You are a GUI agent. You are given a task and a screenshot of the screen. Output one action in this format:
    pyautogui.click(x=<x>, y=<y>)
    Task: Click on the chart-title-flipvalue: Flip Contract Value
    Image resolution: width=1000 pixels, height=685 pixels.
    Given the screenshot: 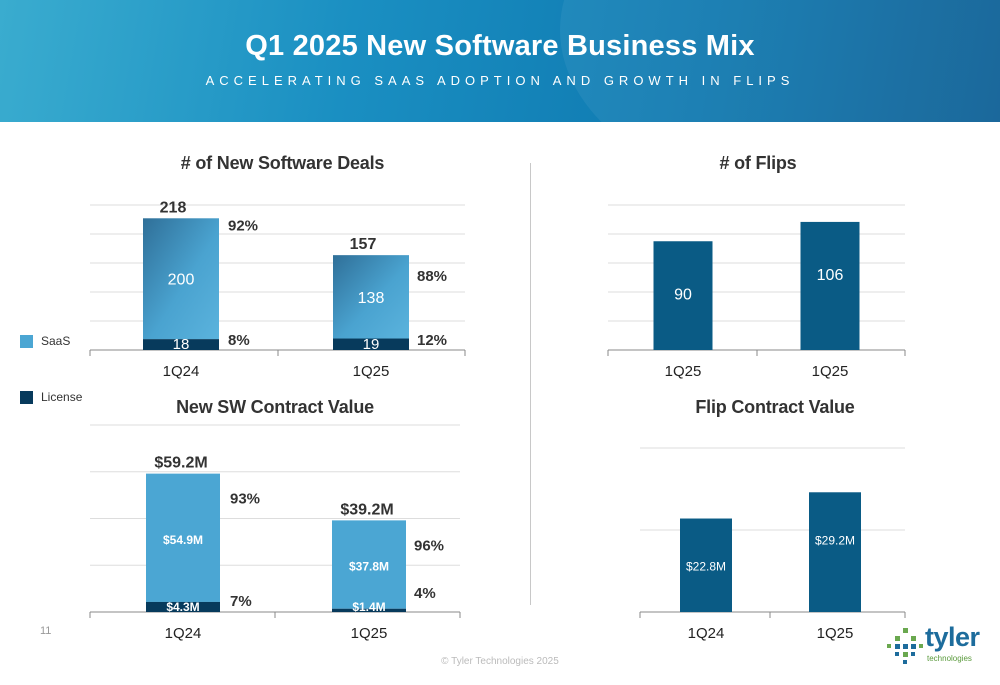 What is the action you would take?
    pyautogui.click(x=775, y=407)
    